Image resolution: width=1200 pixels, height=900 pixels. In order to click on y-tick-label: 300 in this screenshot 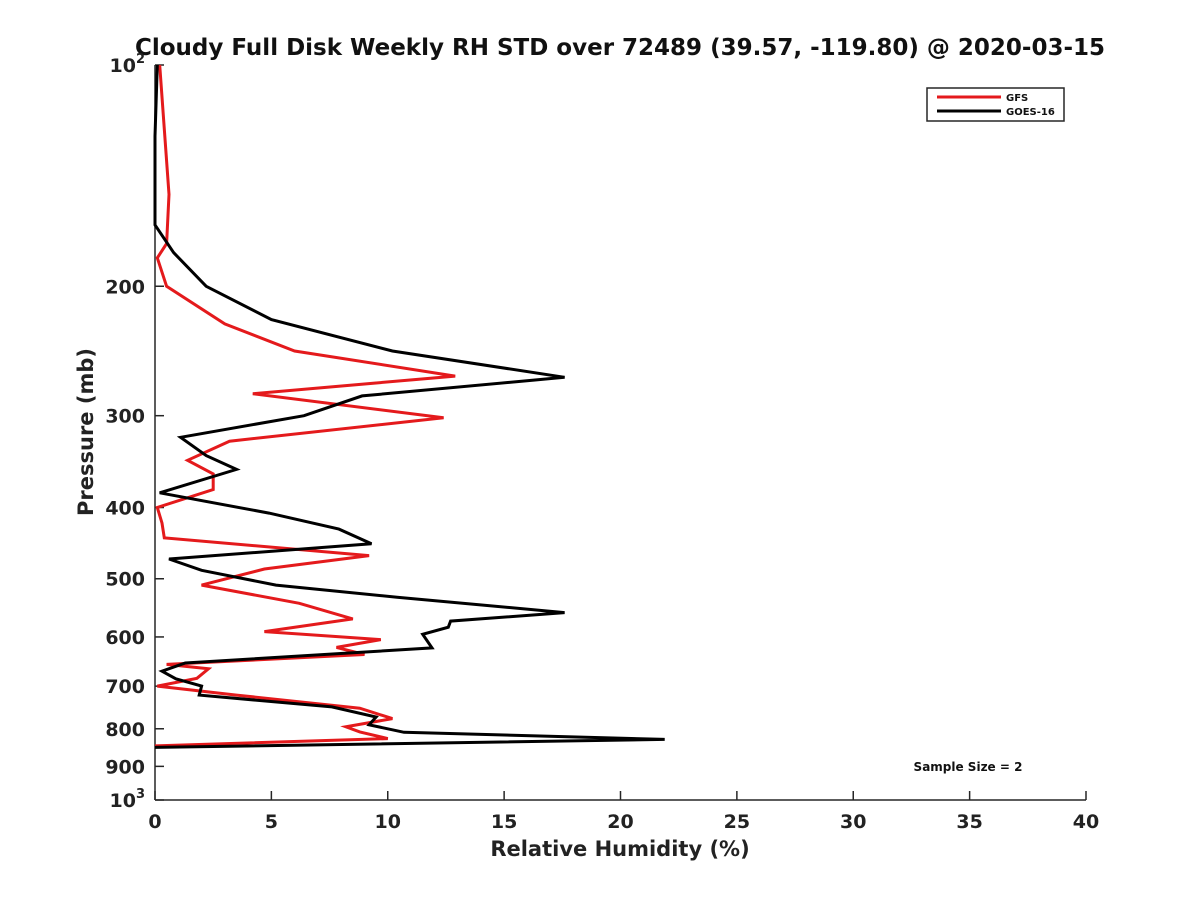, I will do `click(125, 417)`.